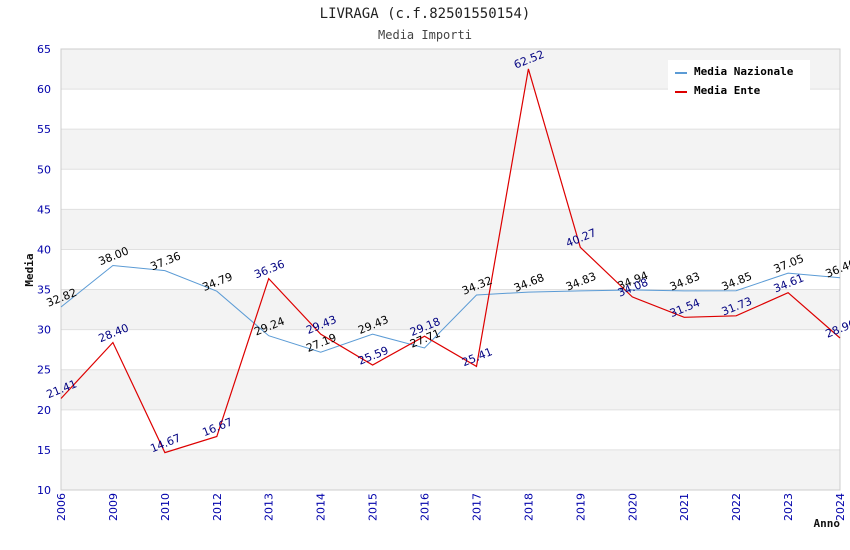 This screenshot has width=850, height=550. What do you see at coordinates (744, 71) in the screenshot?
I see `legend-label-media-nazionale: Media Nazionale` at bounding box center [744, 71].